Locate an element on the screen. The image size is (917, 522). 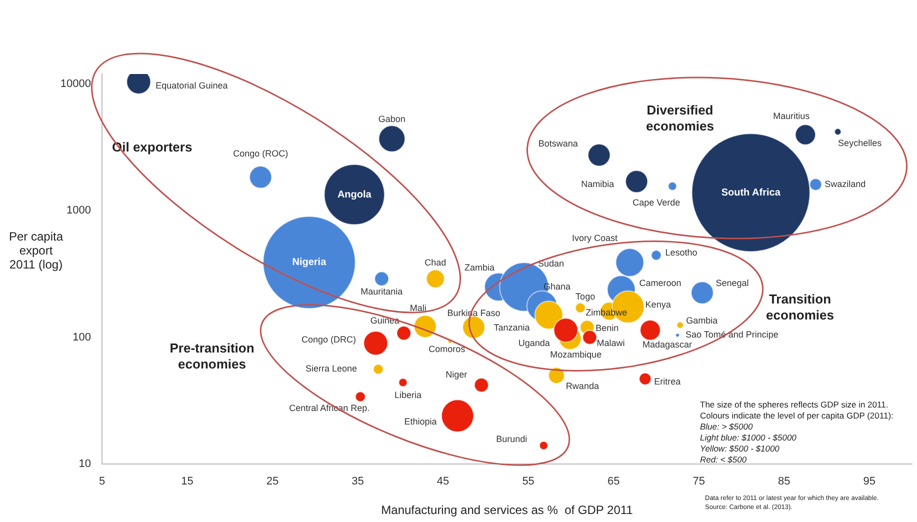
annotation: Burundi is located at coordinates (512, 439).